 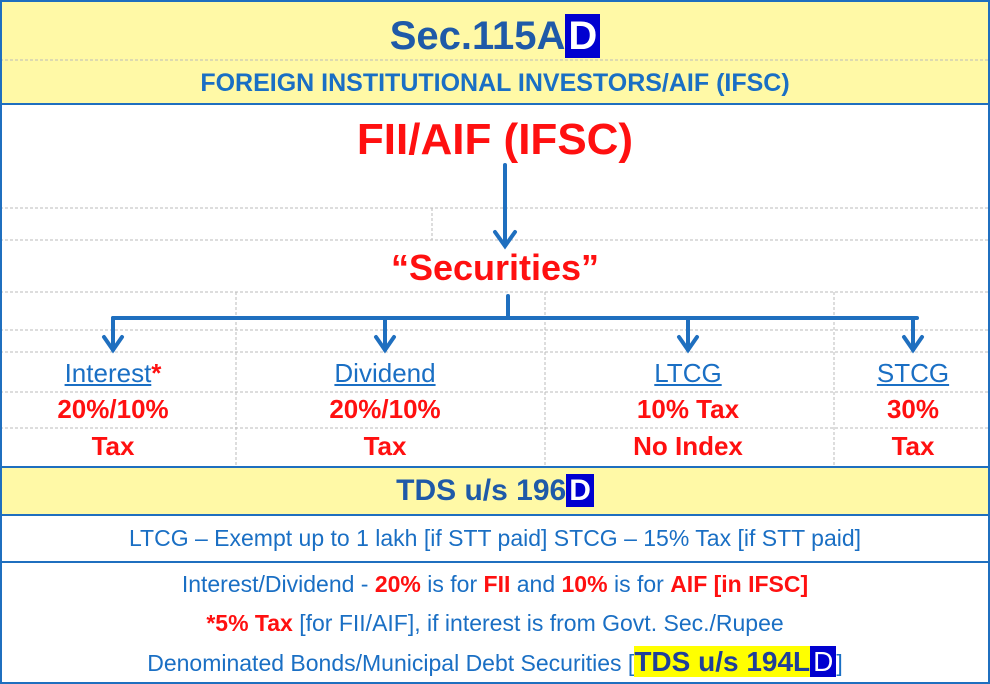 I want to click on note-run: 10%, so click(x=584, y=584).